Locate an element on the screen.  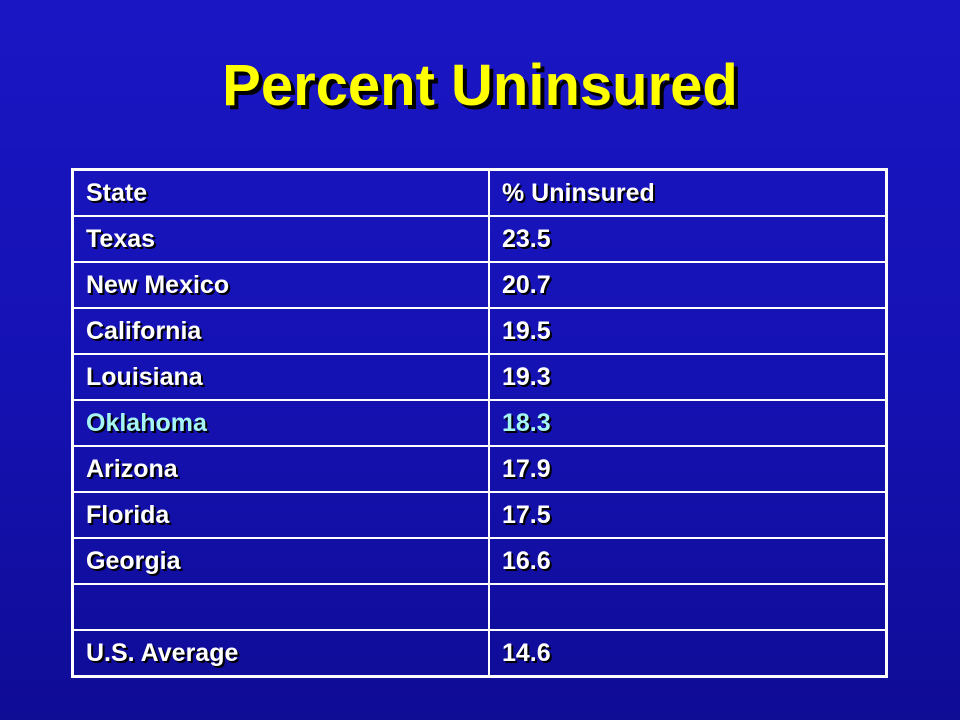
value-cell: 19.5 is located at coordinates (688, 331).